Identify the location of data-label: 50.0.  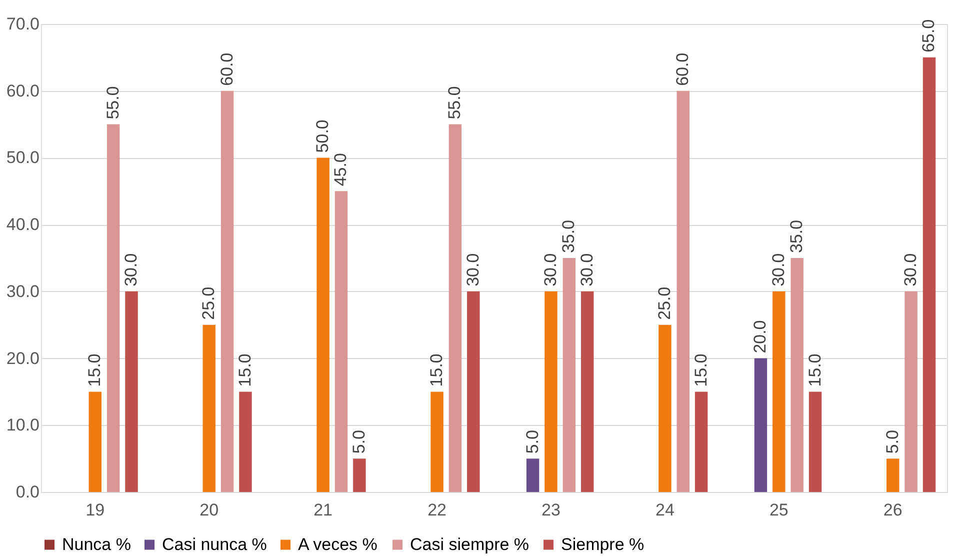
(322, 136).